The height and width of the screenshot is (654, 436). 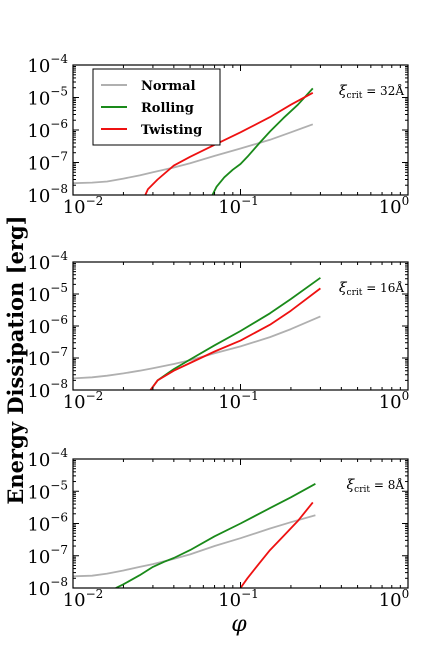 I want to click on legend: Normal Rolling Twisting, so click(x=156, y=107).